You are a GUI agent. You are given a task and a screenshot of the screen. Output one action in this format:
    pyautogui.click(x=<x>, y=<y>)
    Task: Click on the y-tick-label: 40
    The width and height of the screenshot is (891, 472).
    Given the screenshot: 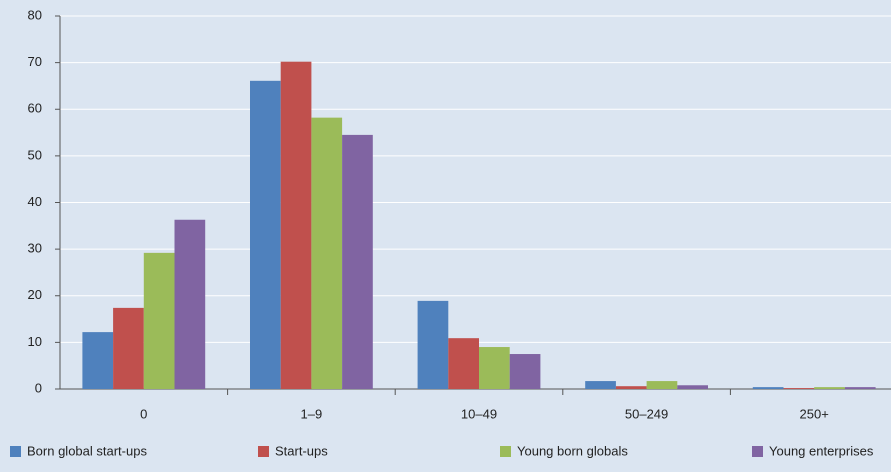 What is the action you would take?
    pyautogui.click(x=35, y=201)
    